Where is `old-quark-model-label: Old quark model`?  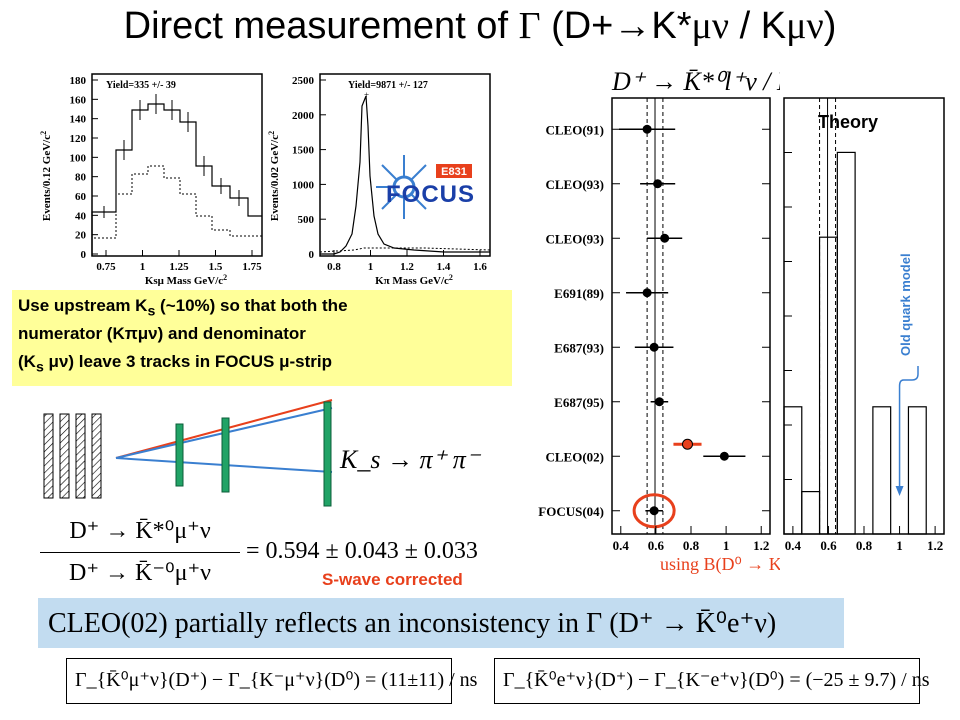 old-quark-model-label: Old quark model is located at coordinates (905, 304).